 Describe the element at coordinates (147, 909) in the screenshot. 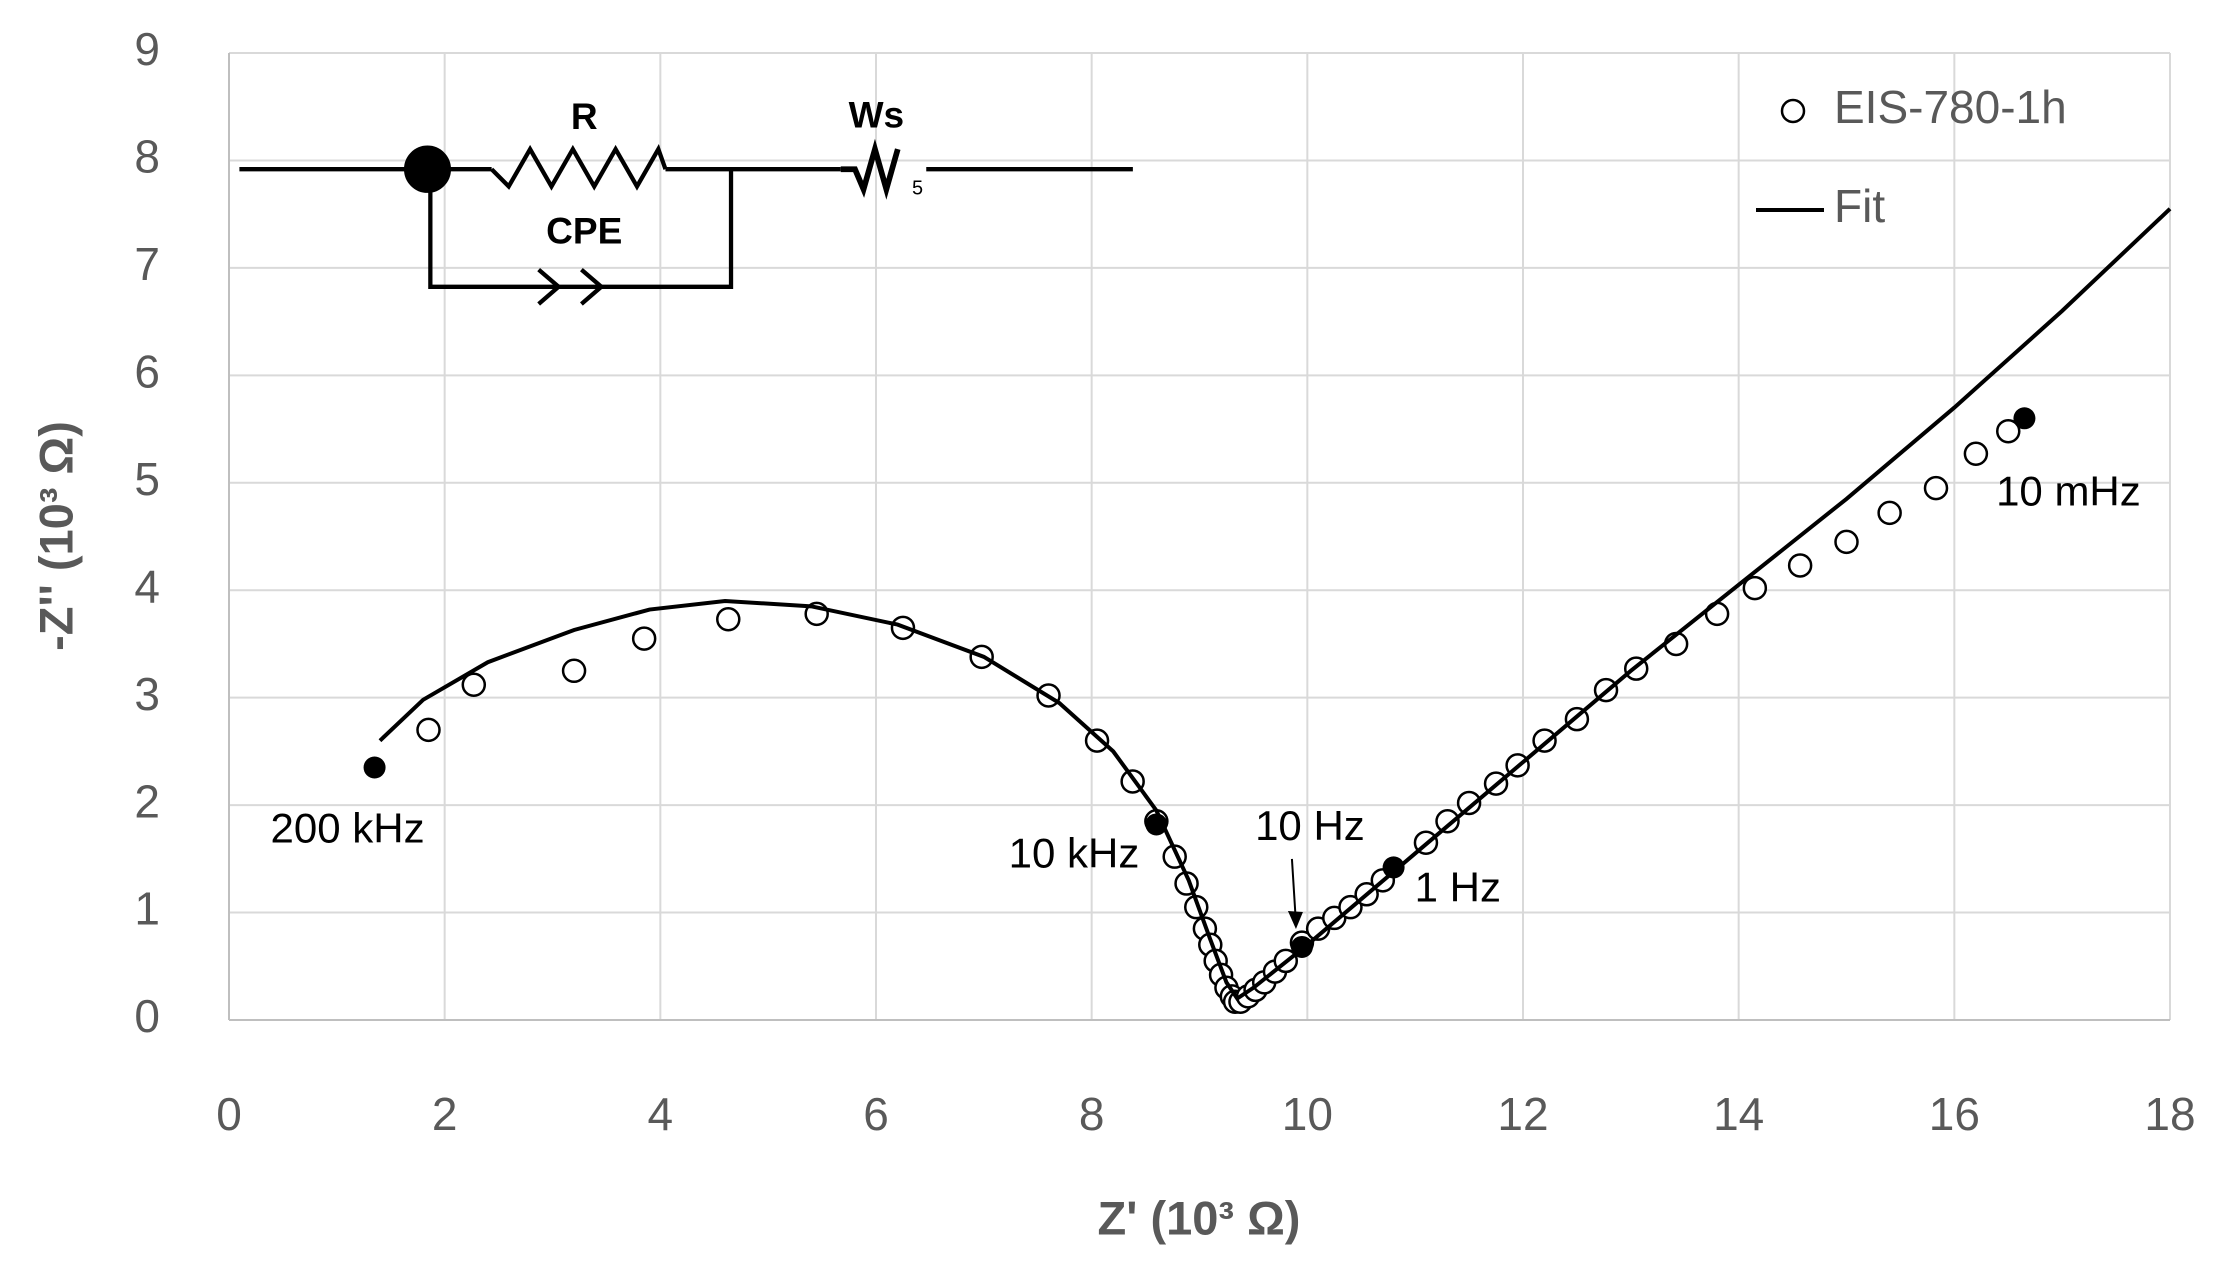

I see `y-tick-label: 1` at that location.